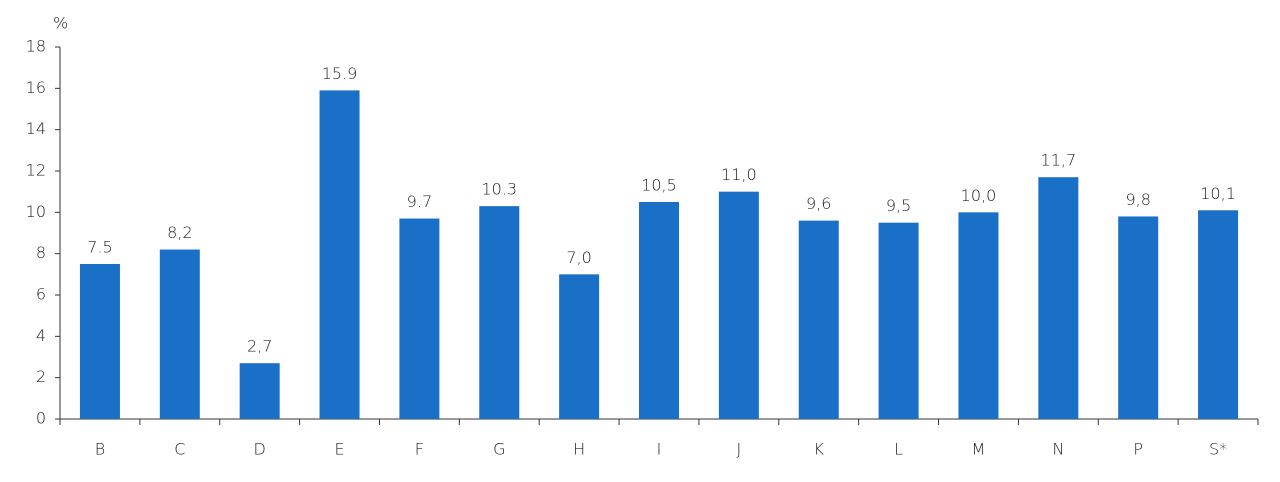  I want to click on value-label: 7,0, so click(578, 257).